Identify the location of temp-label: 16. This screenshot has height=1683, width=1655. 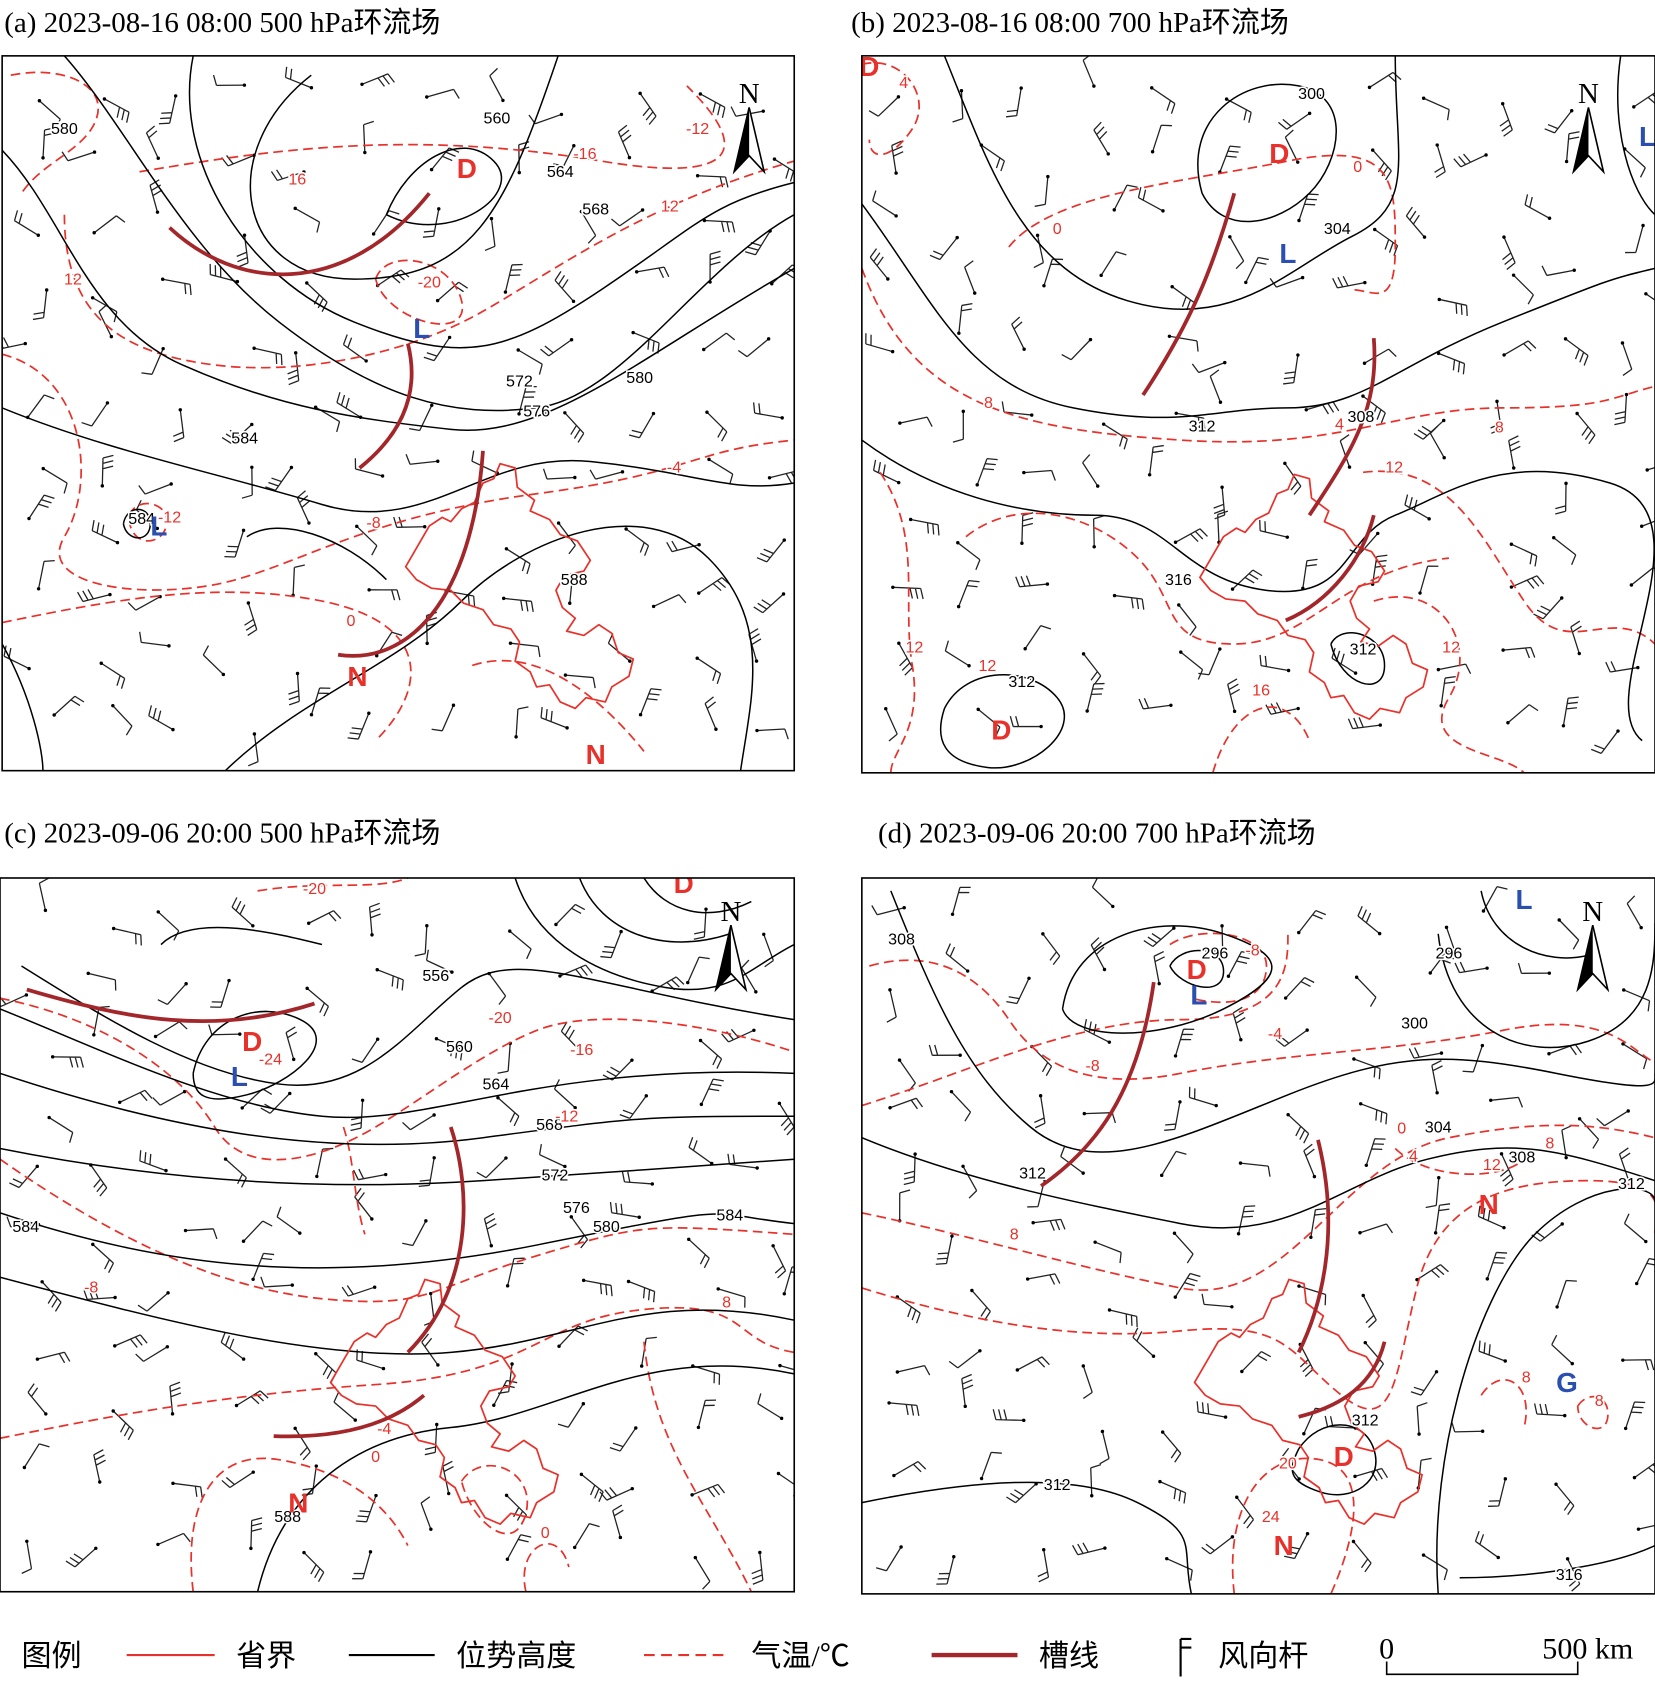
(1261, 691).